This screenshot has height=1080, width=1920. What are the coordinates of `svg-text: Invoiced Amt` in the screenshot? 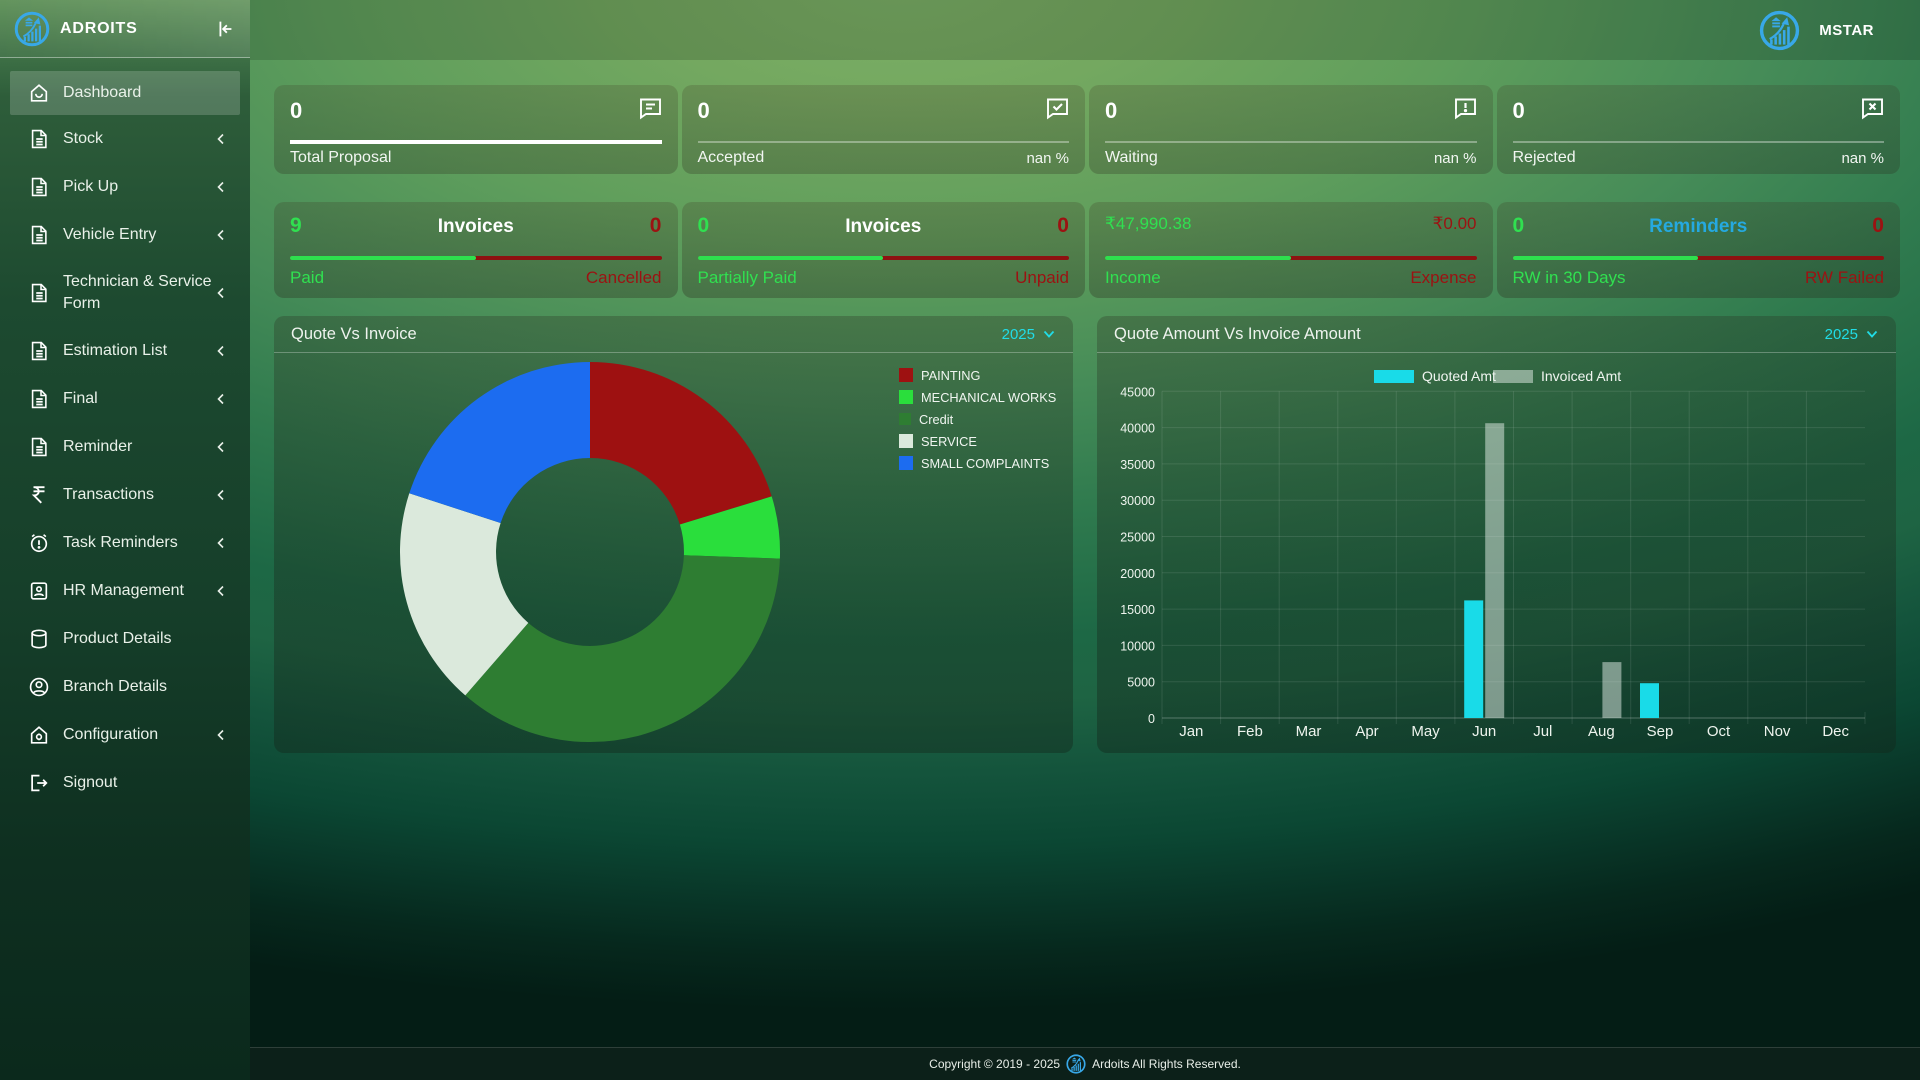 It's located at (1581, 376).